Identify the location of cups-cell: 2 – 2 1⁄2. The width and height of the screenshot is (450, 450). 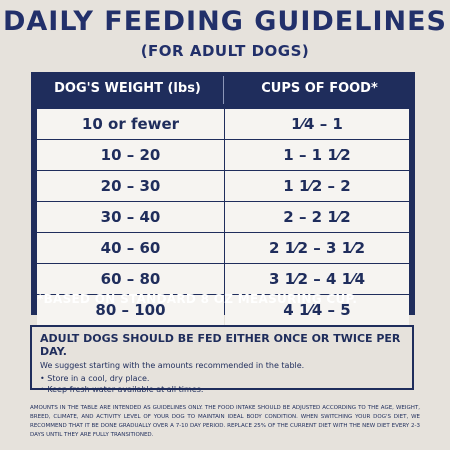
(317, 217).